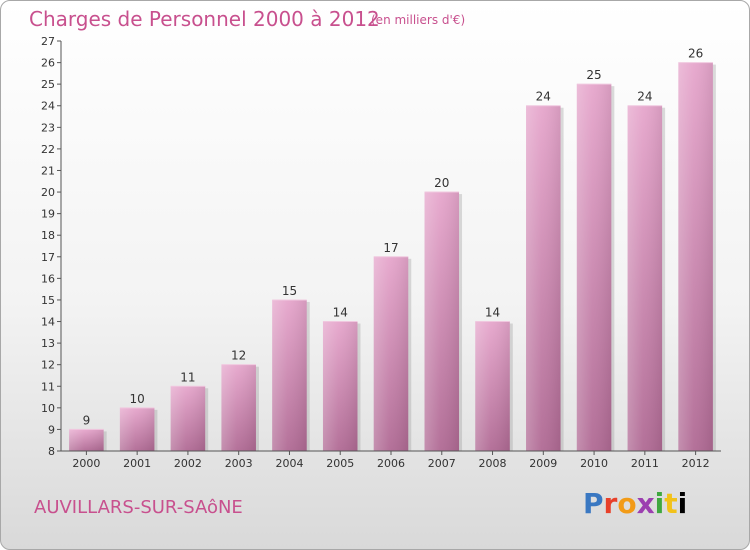 This screenshot has height=550, width=750. I want to click on x-tick-label: 2001, so click(137, 463).